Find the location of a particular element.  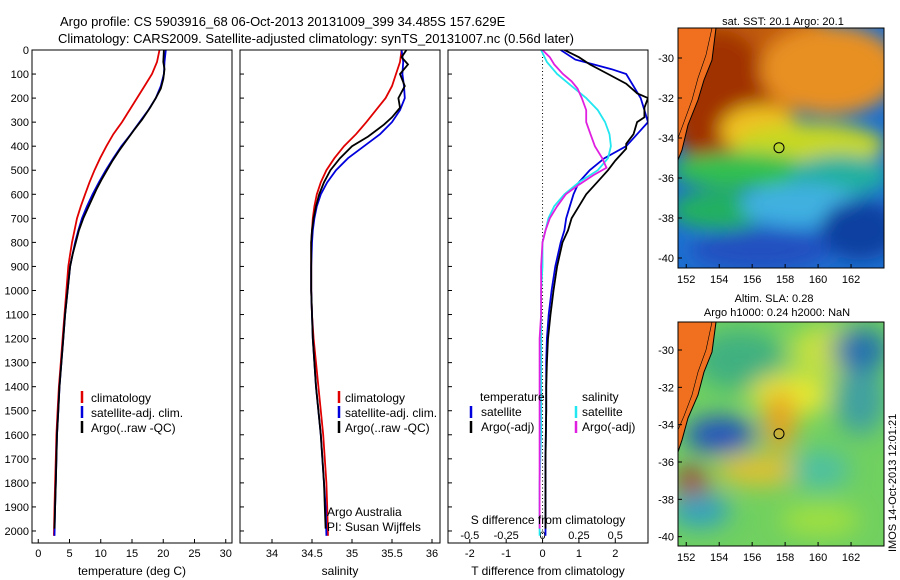

depth-tick-label: 1700 is located at coordinates (17, 460).